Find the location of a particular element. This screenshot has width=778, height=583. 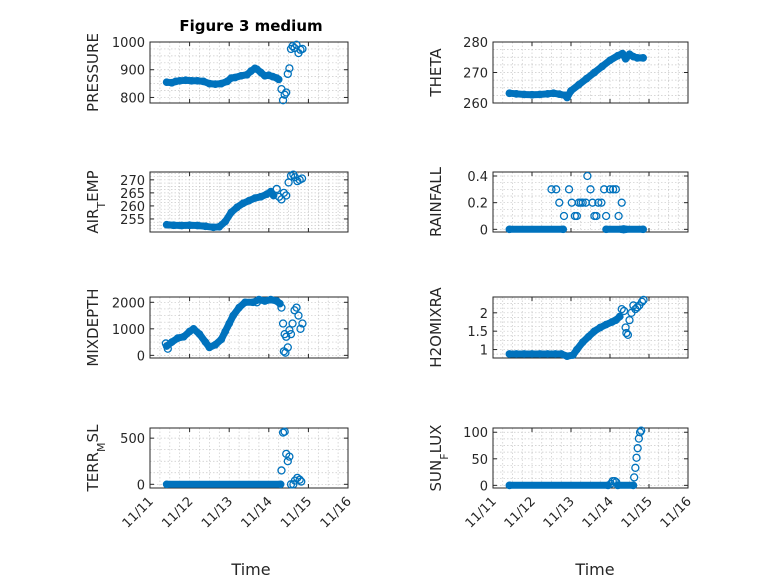

figure-title: Figure 3 medium is located at coordinates (250, 26).